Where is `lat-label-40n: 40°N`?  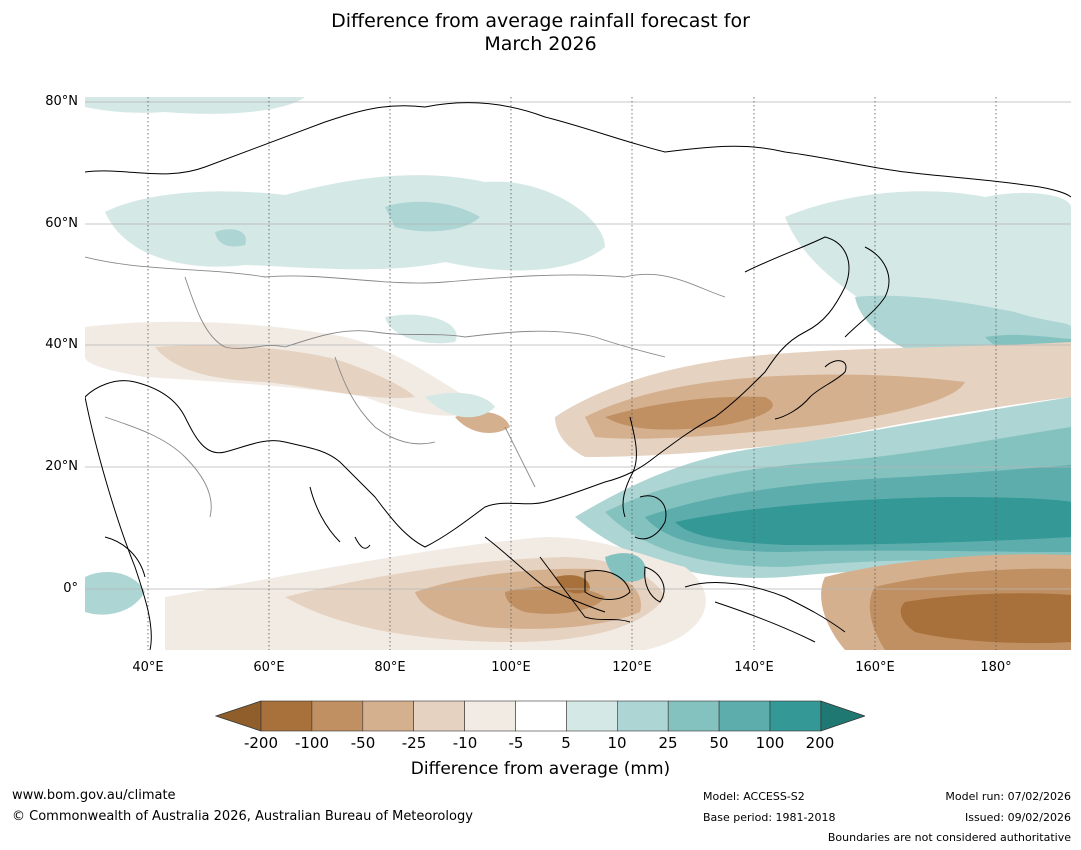 lat-label-40n: 40°N is located at coordinates (61, 344).